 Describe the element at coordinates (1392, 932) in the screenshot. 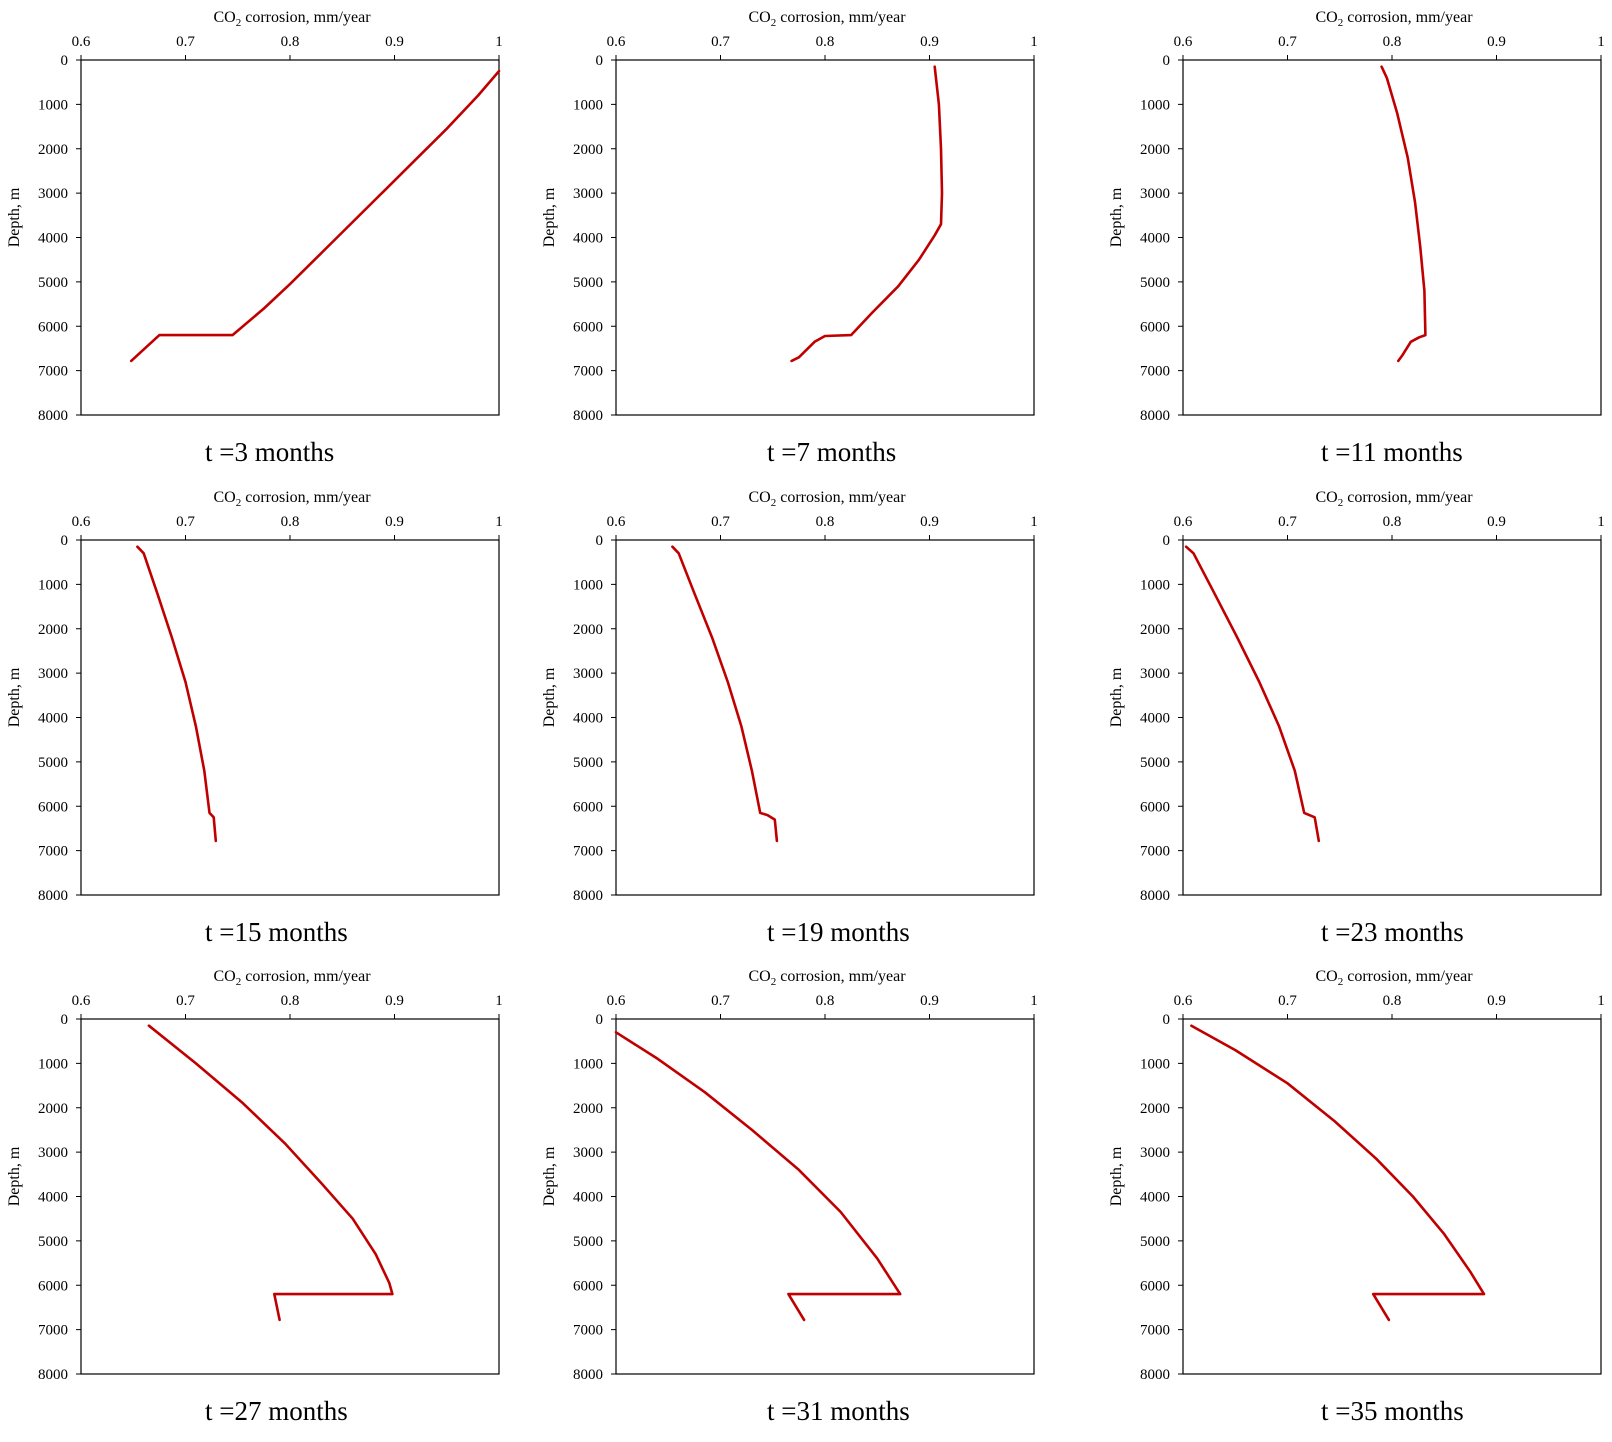

I see `panel-caption: t =23 months` at that location.